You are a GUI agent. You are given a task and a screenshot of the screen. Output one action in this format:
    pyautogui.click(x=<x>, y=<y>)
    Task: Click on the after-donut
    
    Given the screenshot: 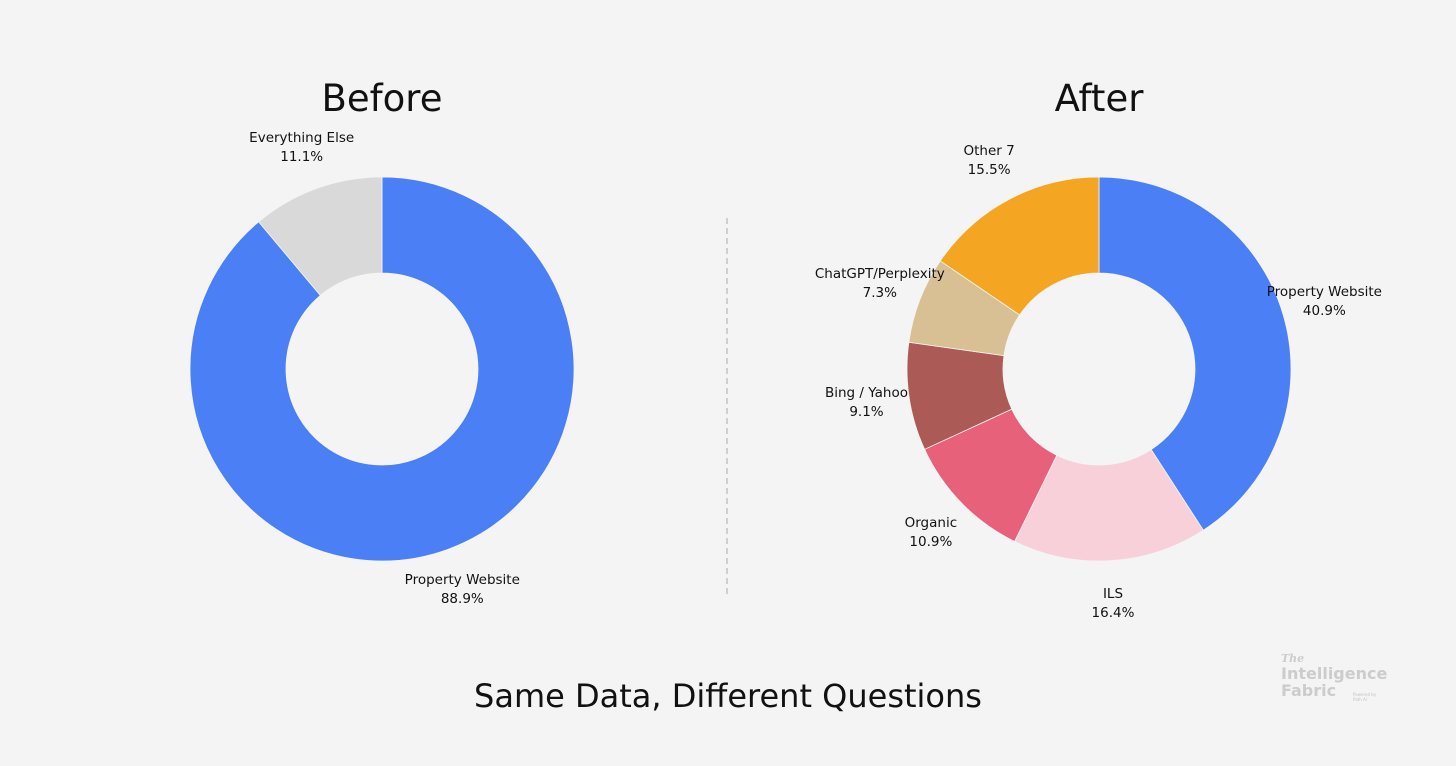 What is the action you would take?
    pyautogui.click(x=1099, y=369)
    